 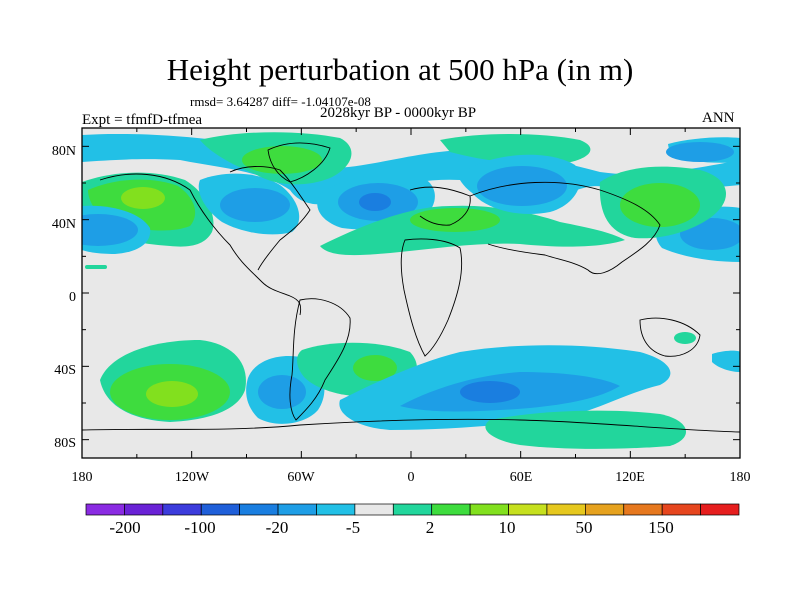 What do you see at coordinates (584, 527) in the screenshot?
I see `colorbar-label: 50` at bounding box center [584, 527].